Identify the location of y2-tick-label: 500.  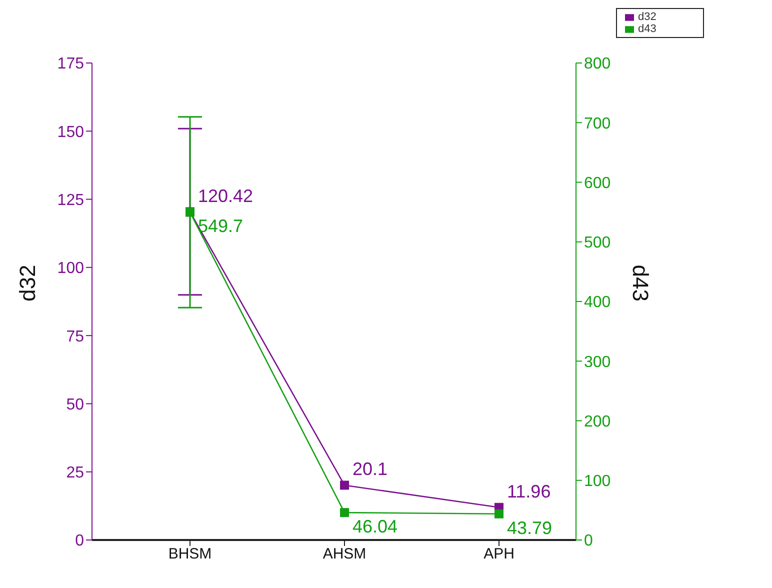
(597, 243).